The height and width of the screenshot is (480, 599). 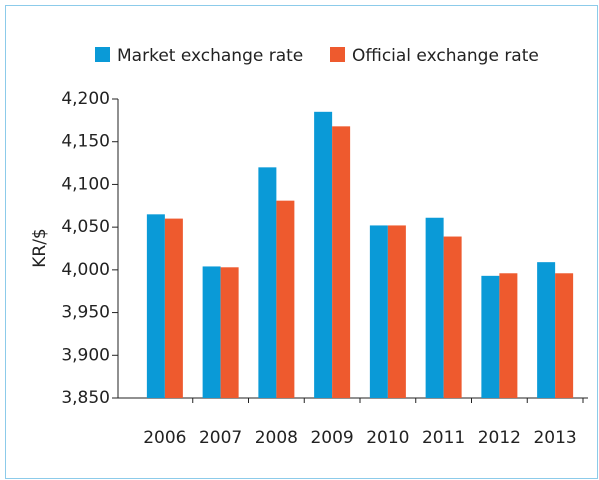 What do you see at coordinates (210, 56) in the screenshot?
I see `legend-label: Market exchange rate` at bounding box center [210, 56].